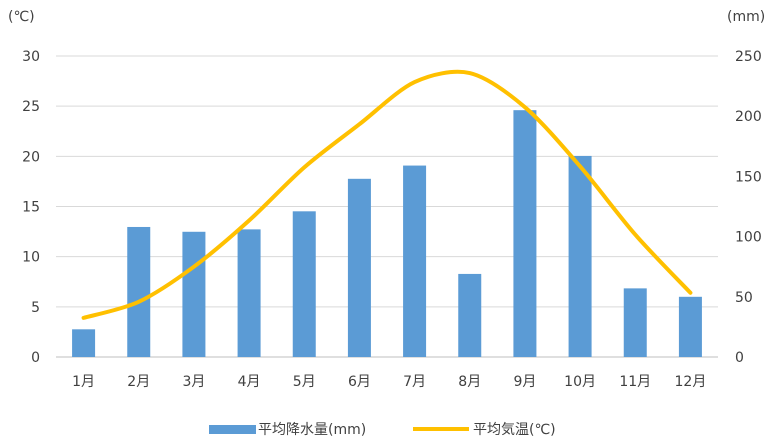 The width and height of the screenshot is (773, 440). I want to click on x-tick-label: 6月, so click(359, 382).